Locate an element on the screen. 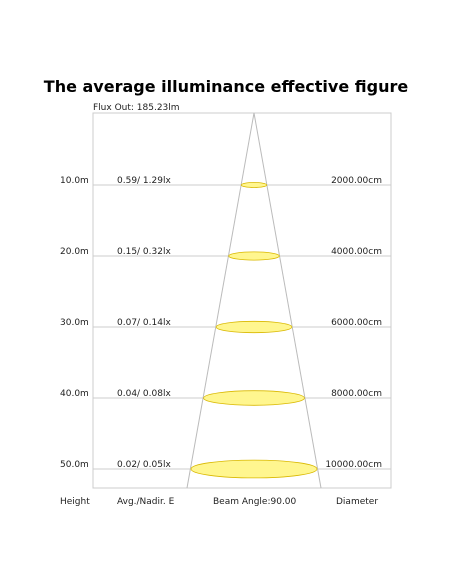  footer-height: Height is located at coordinates (75, 502).